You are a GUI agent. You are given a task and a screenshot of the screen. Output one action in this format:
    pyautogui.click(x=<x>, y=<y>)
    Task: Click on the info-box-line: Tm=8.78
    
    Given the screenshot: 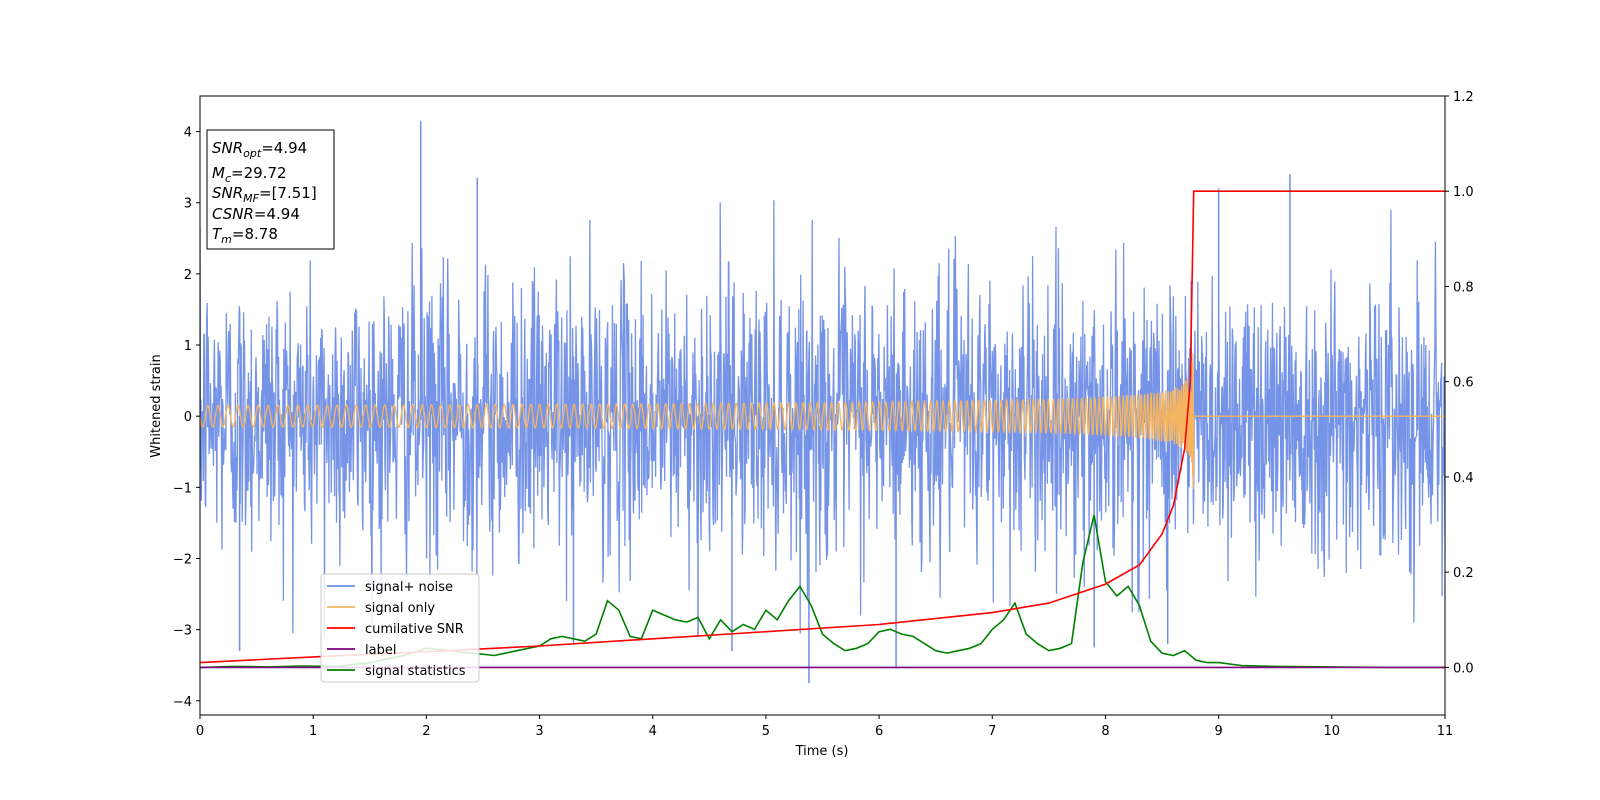 What is the action you would take?
    pyautogui.click(x=245, y=235)
    